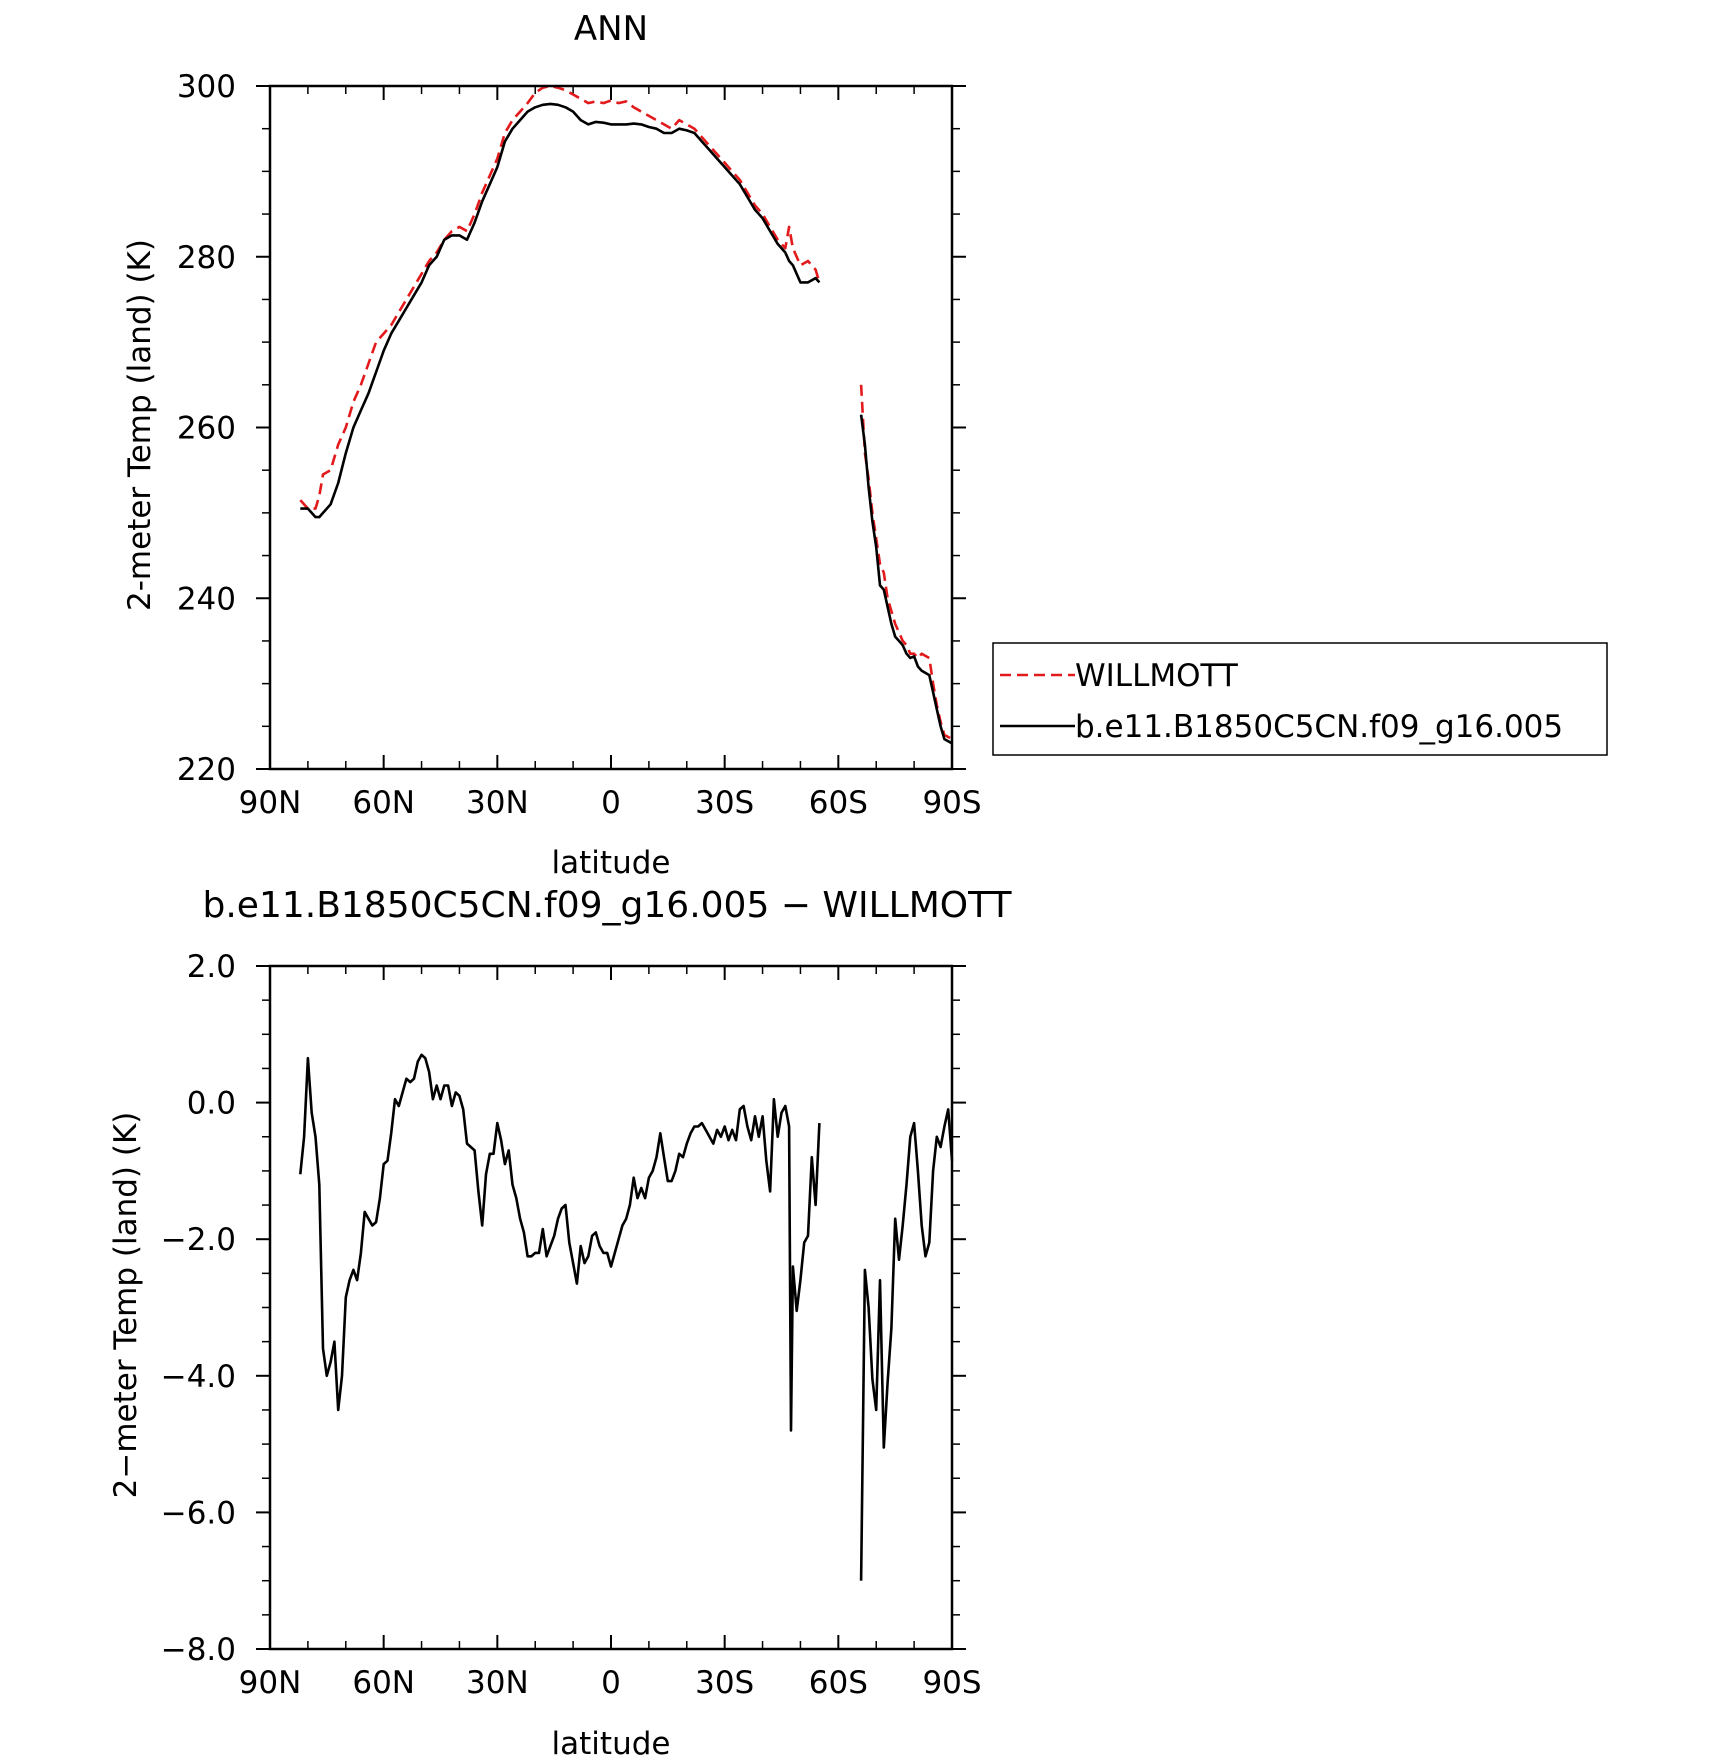 Image resolution: width=1710 pixels, height=1761 pixels. I want to click on bottom-x-tick-label: 60N, so click(383, 1683).